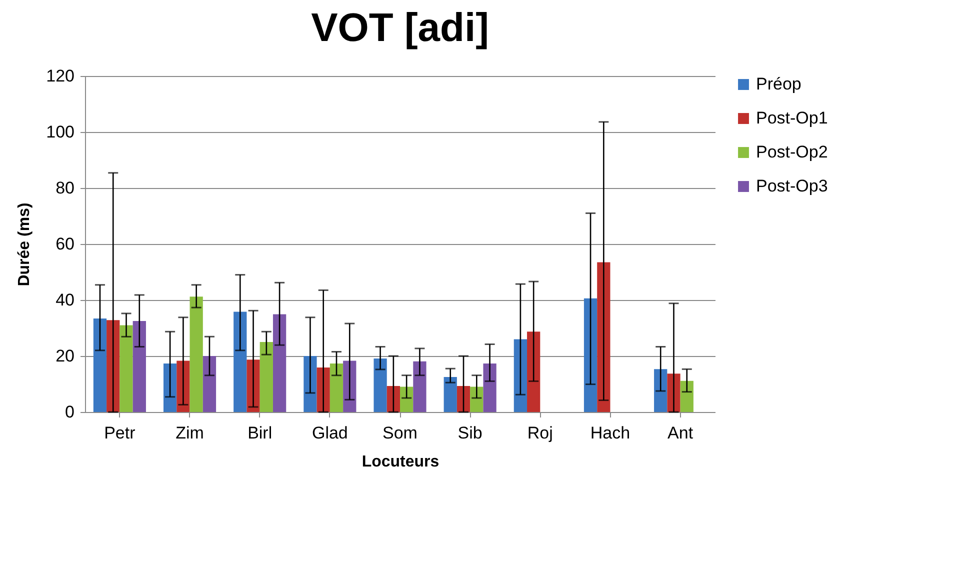 The image size is (958, 571). I want to click on x-axis-title: Locuteurs, so click(401, 462).